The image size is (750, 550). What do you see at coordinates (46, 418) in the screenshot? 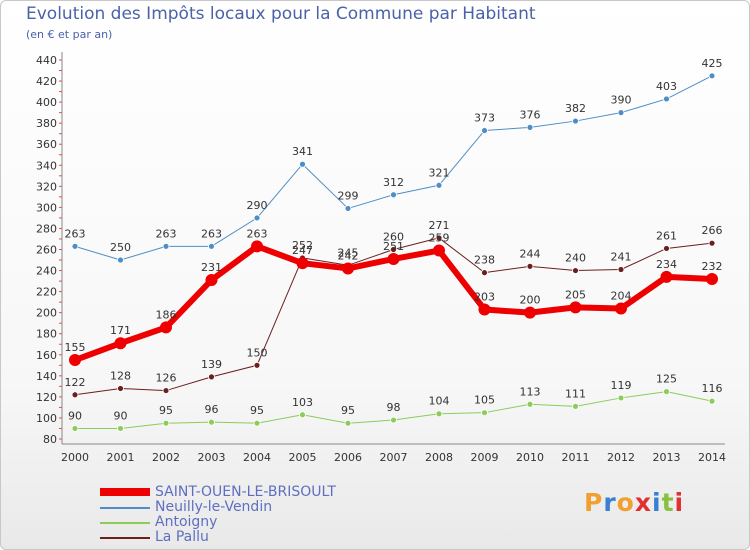
I see `y-tick-label: 100` at bounding box center [46, 418].